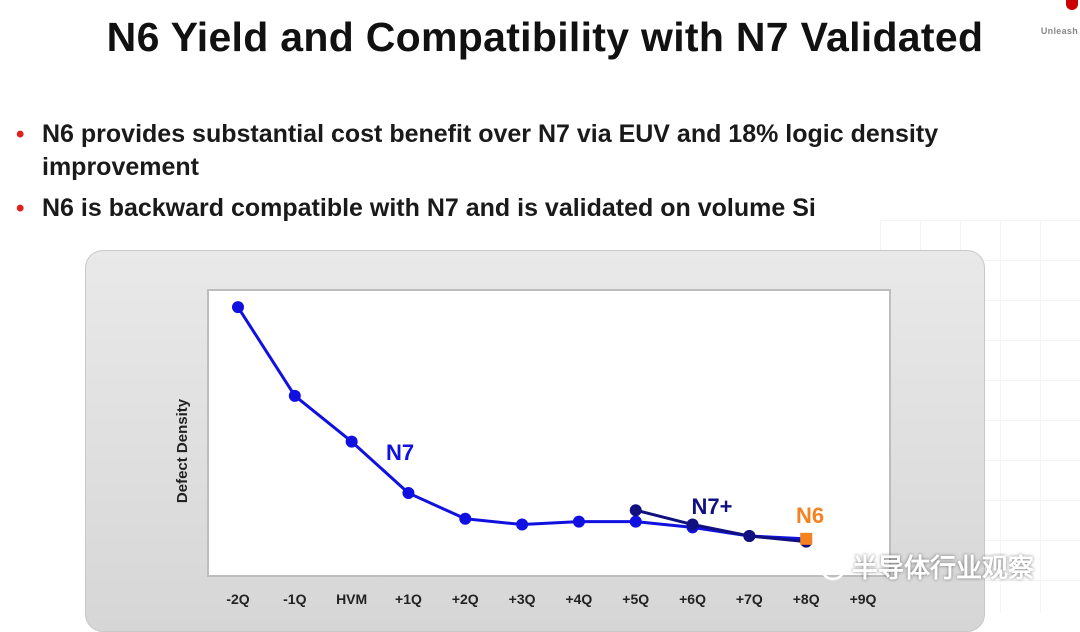 This screenshot has width=1080, height=632. I want to click on watermark-text: 半导体行业观察, so click(943, 568).